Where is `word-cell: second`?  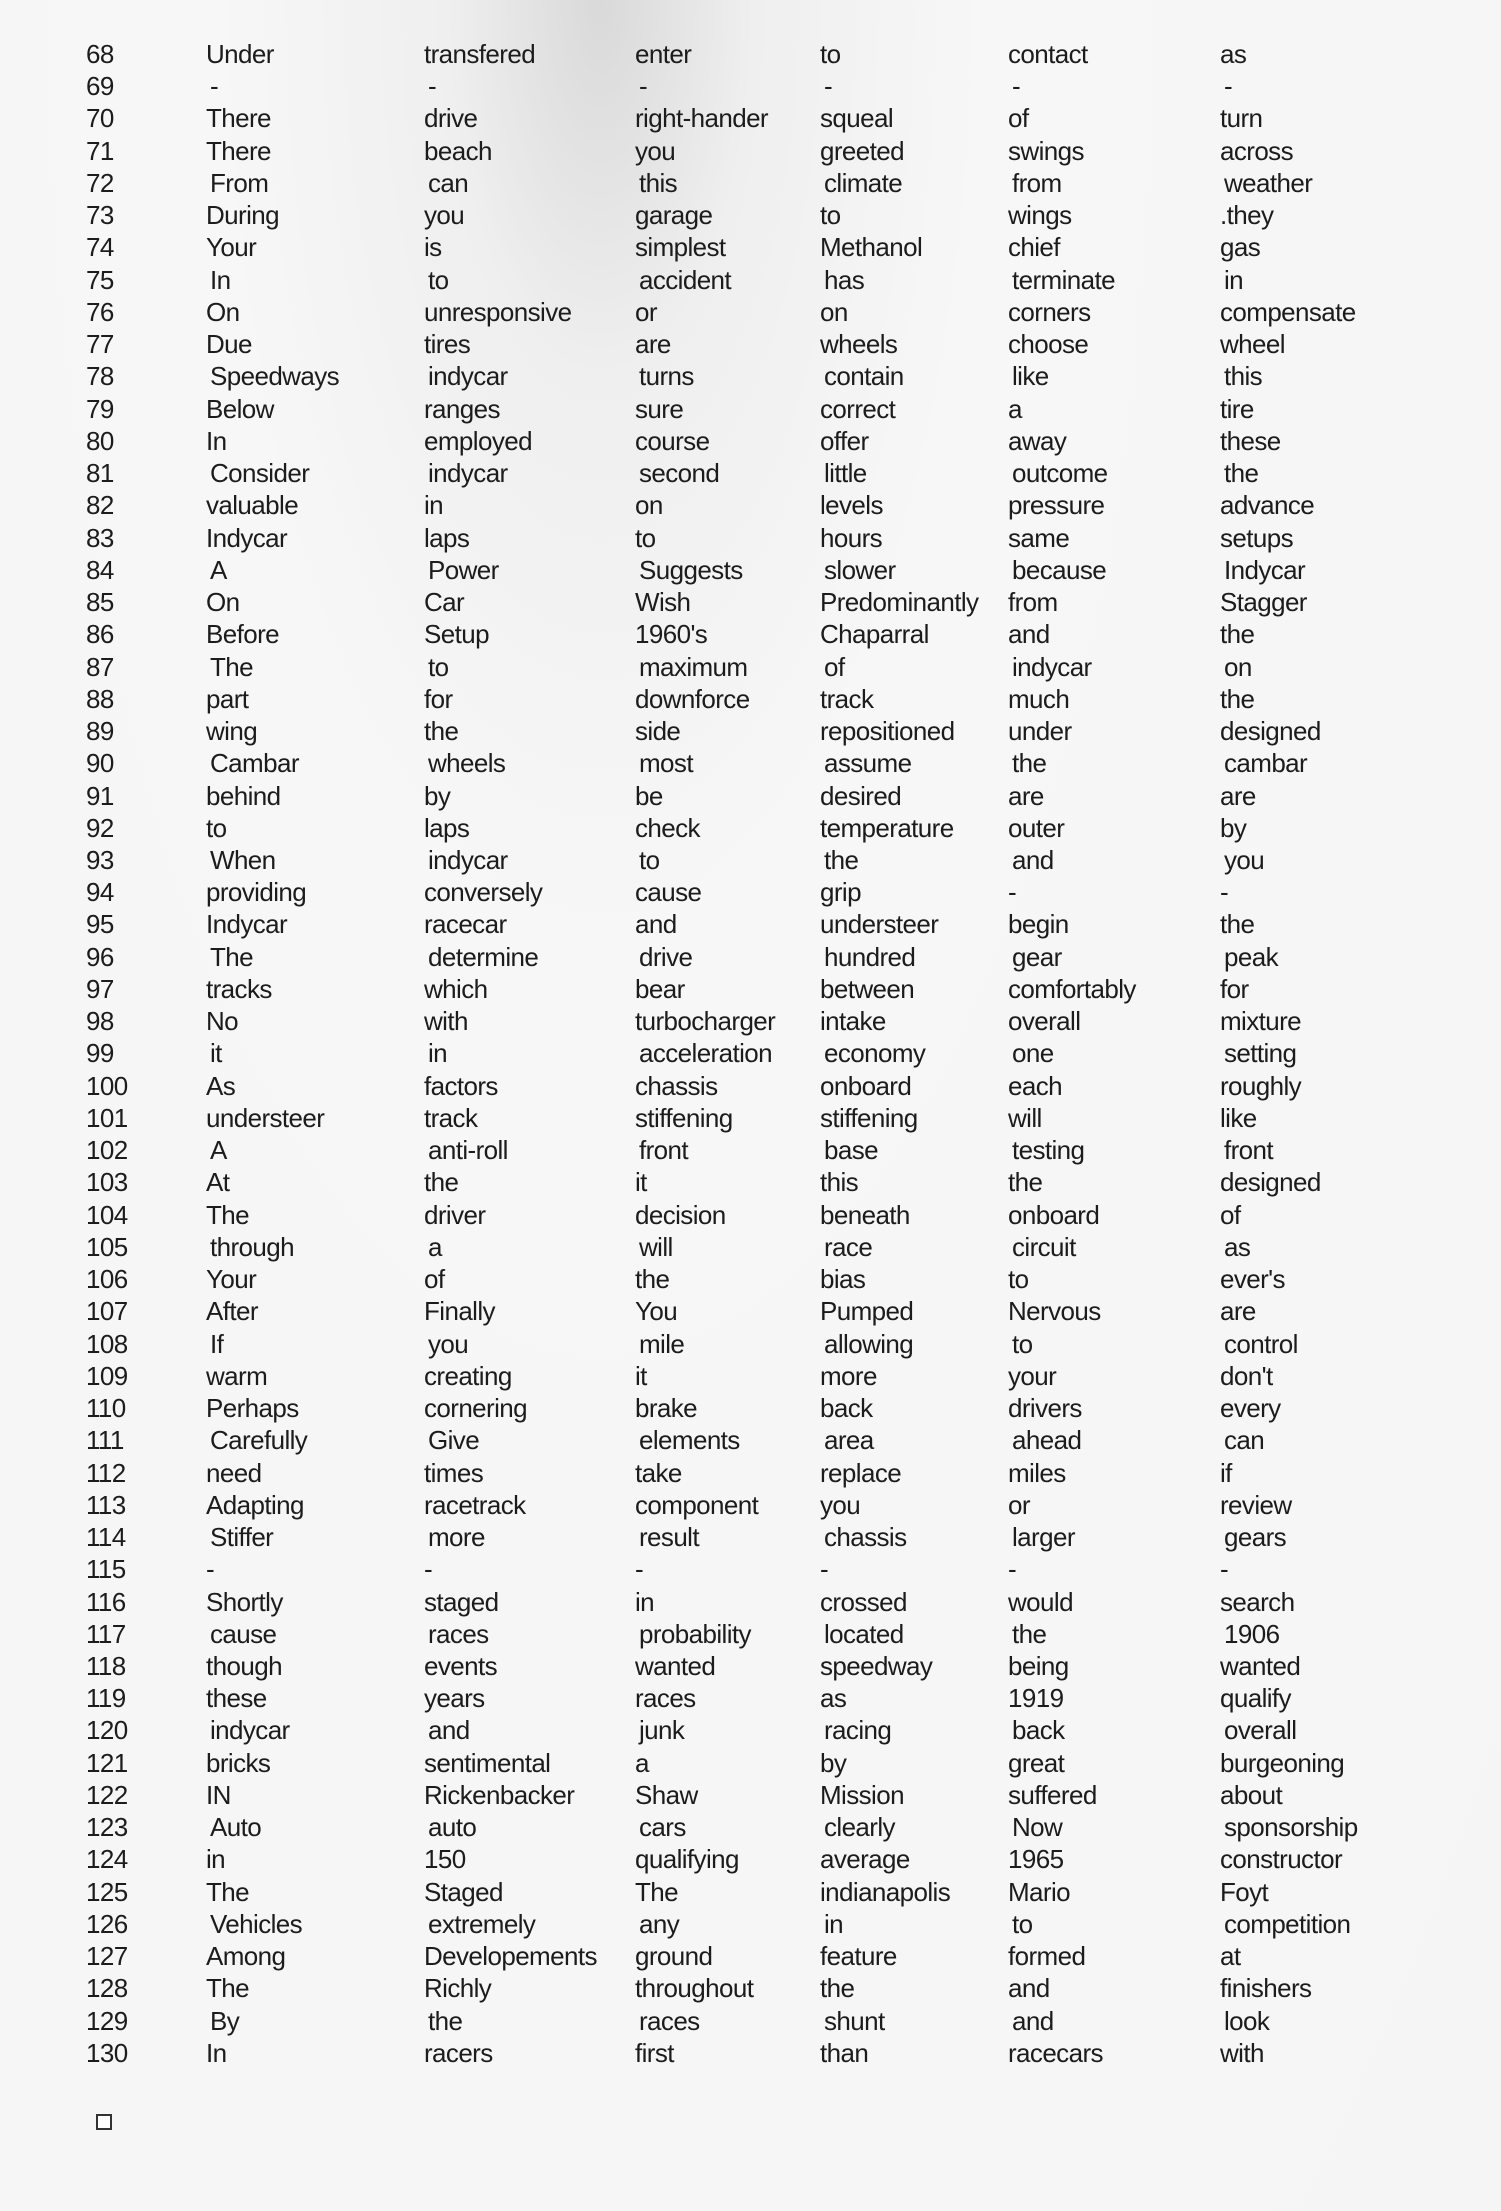 word-cell: second is located at coordinates (679, 473).